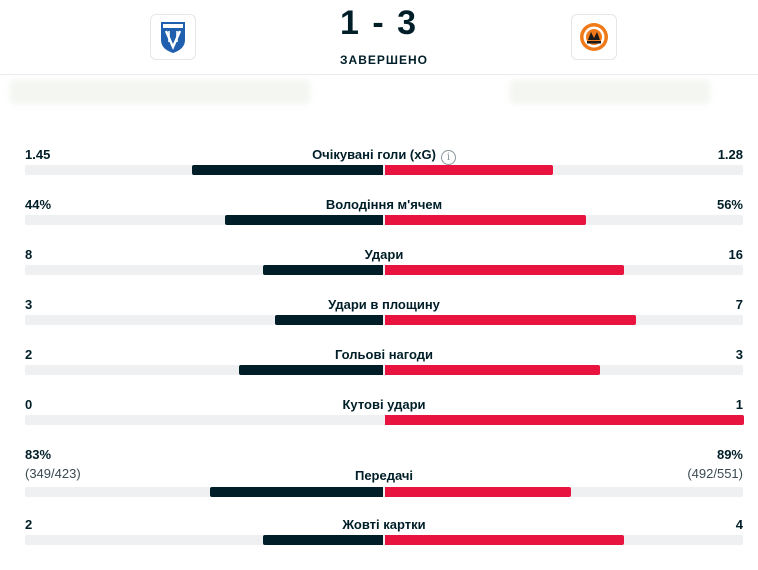 Image resolution: width=758 pixels, height=570 pixels. I want to click on match-header: 1 - 3 ЗАВЕРШЕНО, so click(379, 37).